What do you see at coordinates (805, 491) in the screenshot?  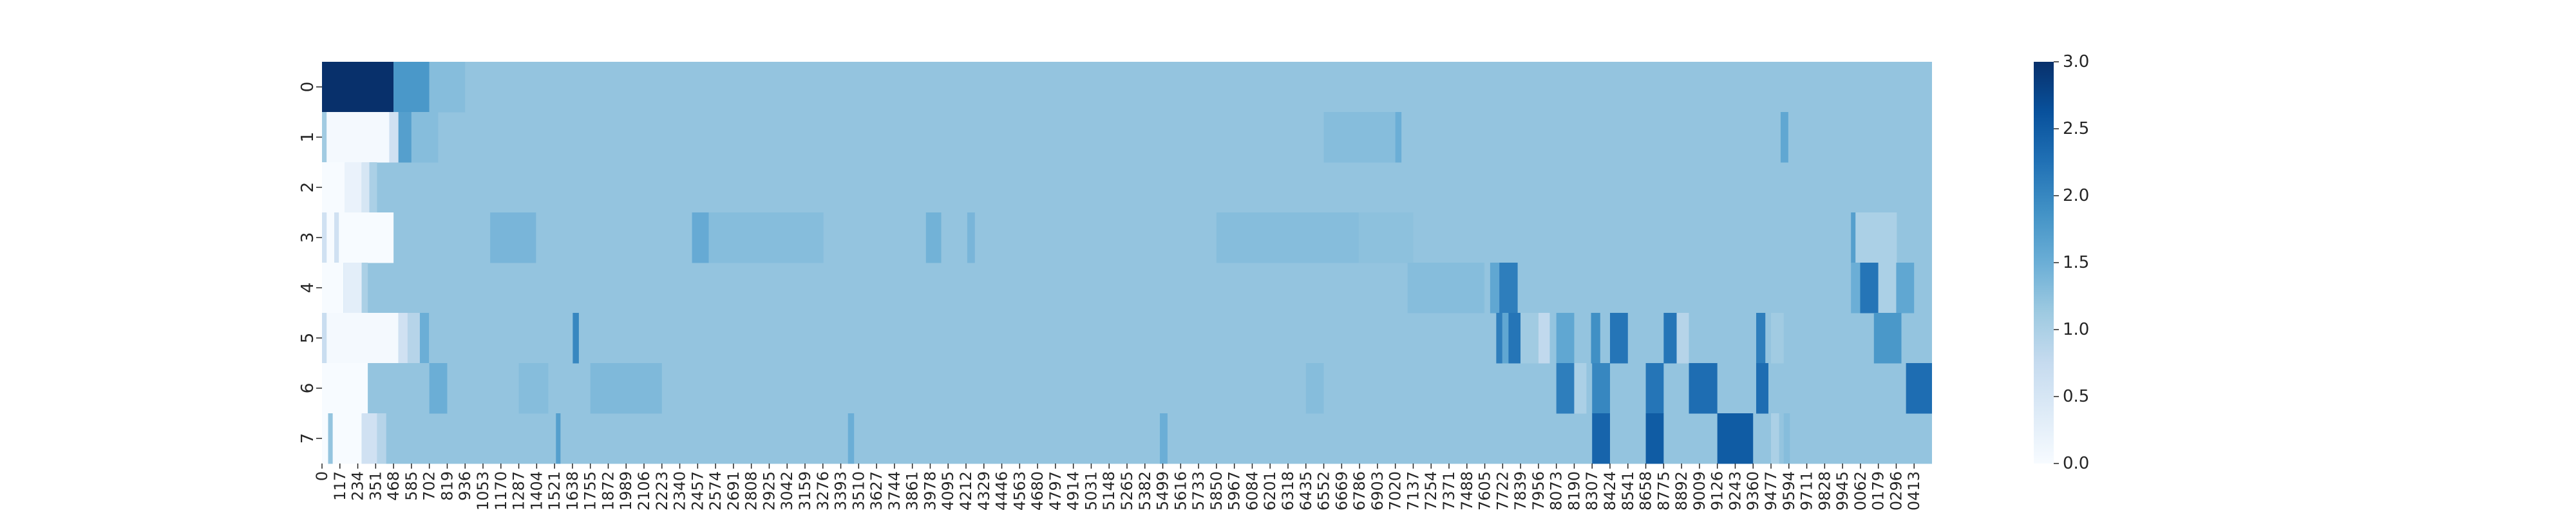 I see `x-tick-label: 3159` at bounding box center [805, 491].